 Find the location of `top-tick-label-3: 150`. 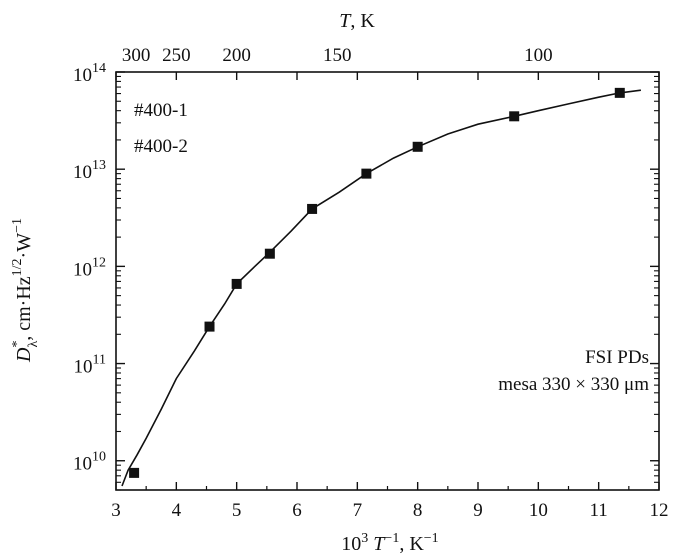

top-tick-label-3: 150 is located at coordinates (337, 55).